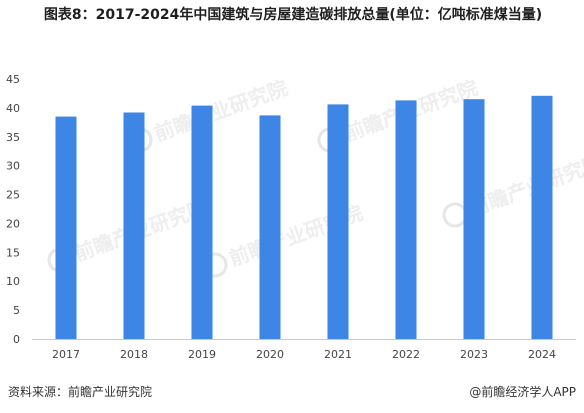  I want to click on x-tick-label: 2021, so click(338, 354).